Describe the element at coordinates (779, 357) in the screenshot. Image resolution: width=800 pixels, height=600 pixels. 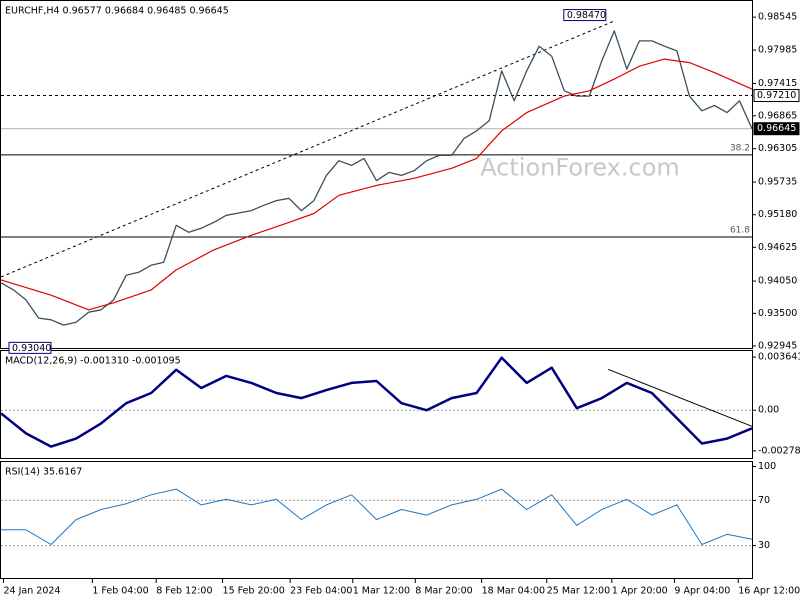
I see `y-tick-label: 0.003641` at that location.